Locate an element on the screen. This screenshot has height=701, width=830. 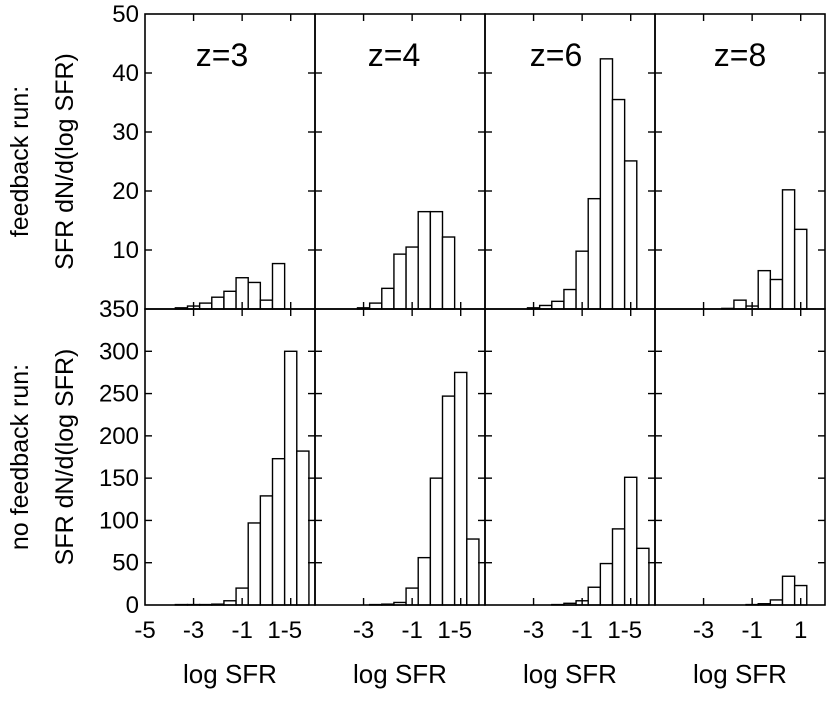
histogram-bar-feedback-z=6-2 is located at coordinates (558, 305).